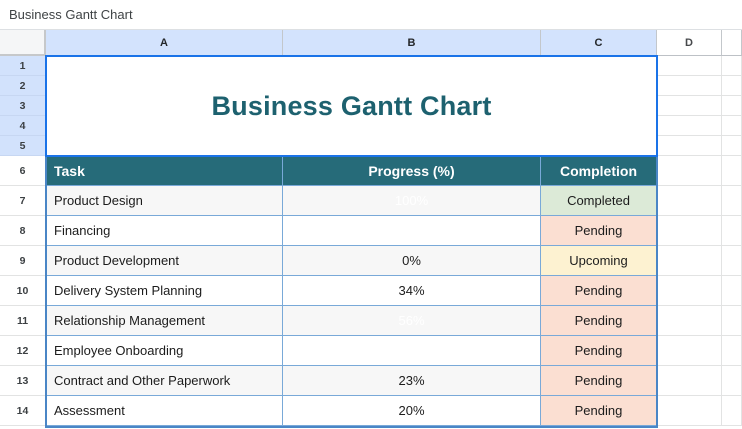  Describe the element at coordinates (689, 321) in the screenshot. I see `cell-d11` at that location.